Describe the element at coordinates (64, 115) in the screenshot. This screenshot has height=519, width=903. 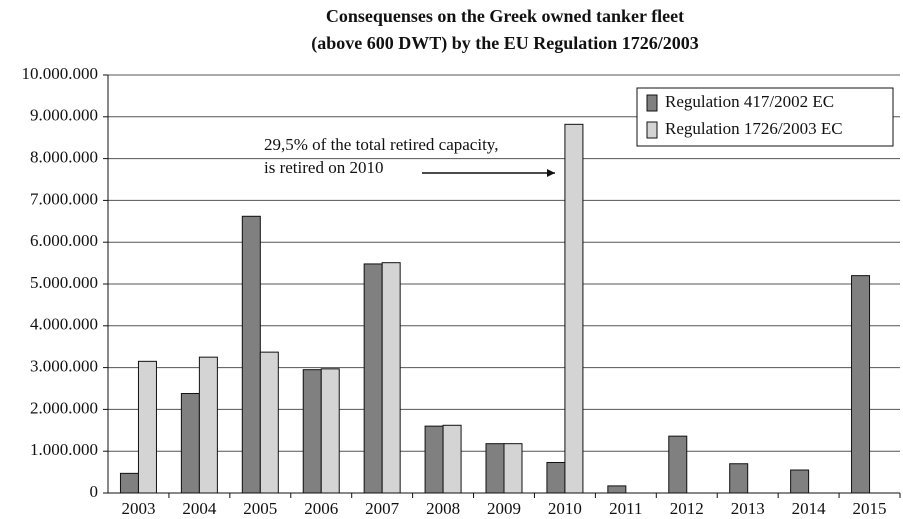
I see `y-tick-label: 9.000.000` at that location.